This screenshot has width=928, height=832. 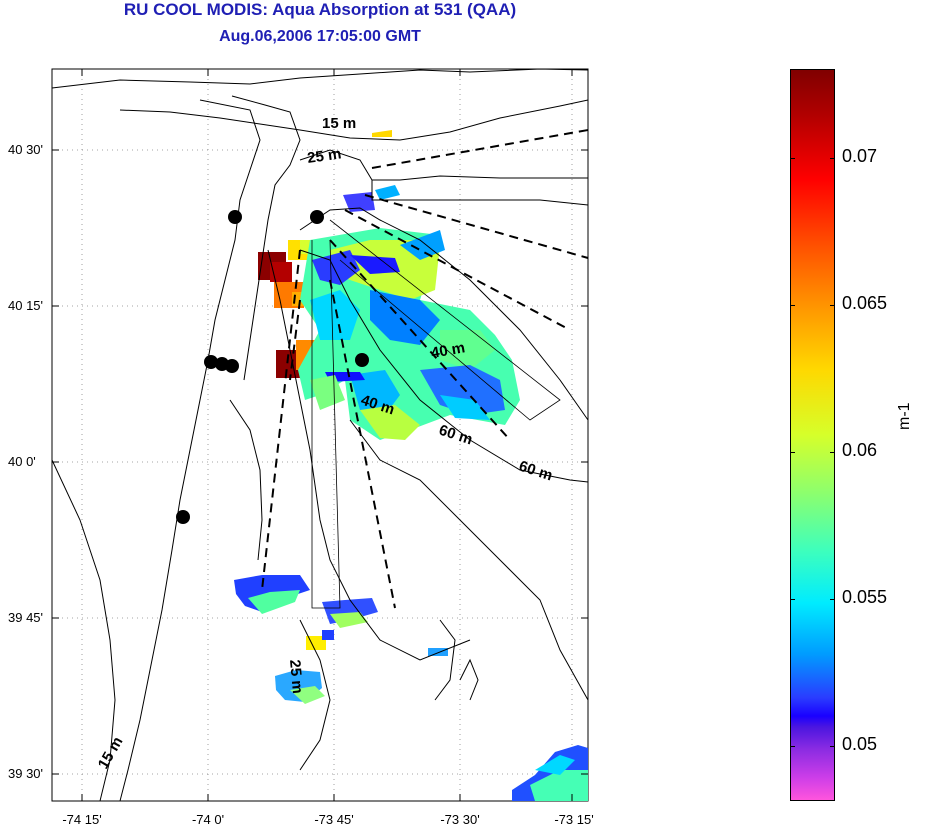 What do you see at coordinates (272, 367) in the screenshot?
I see `stations` at bounding box center [272, 367].